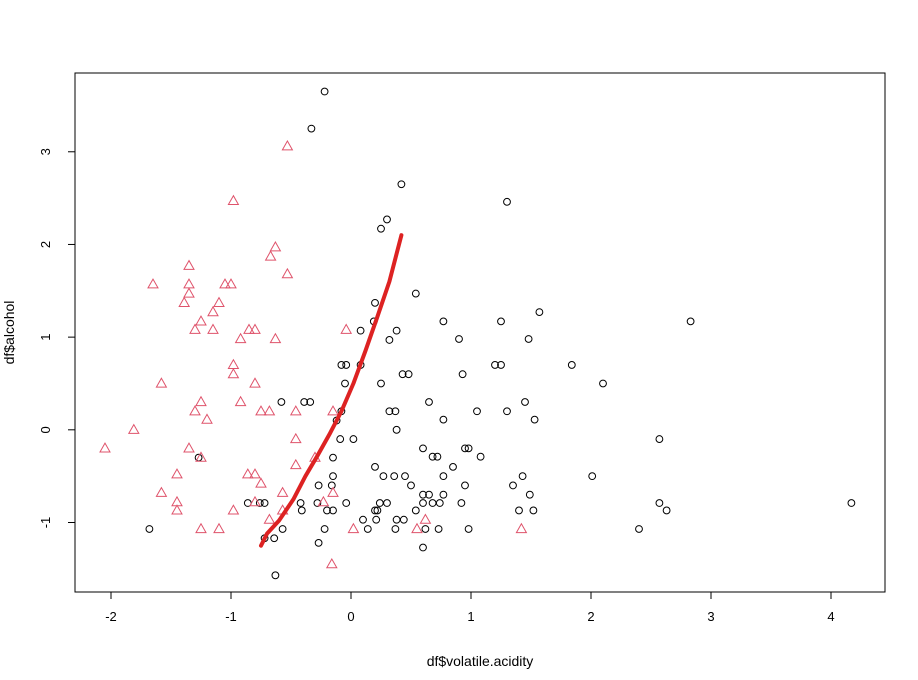  I want to click on x-tick-label: 4, so click(830, 616).